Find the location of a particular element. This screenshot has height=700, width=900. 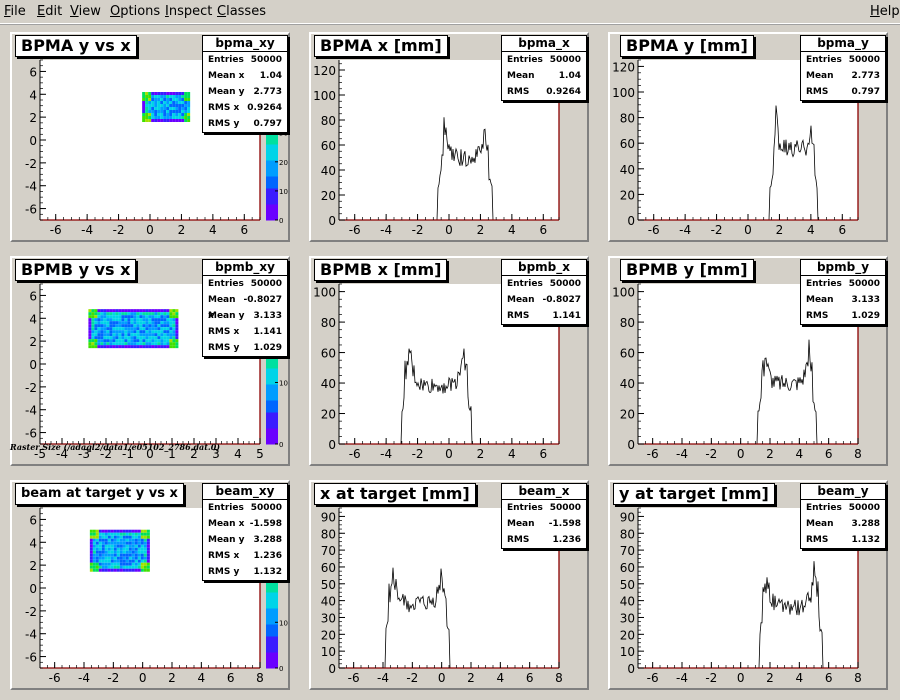

menu-inspect: Inspect is located at coordinates (188, 11).